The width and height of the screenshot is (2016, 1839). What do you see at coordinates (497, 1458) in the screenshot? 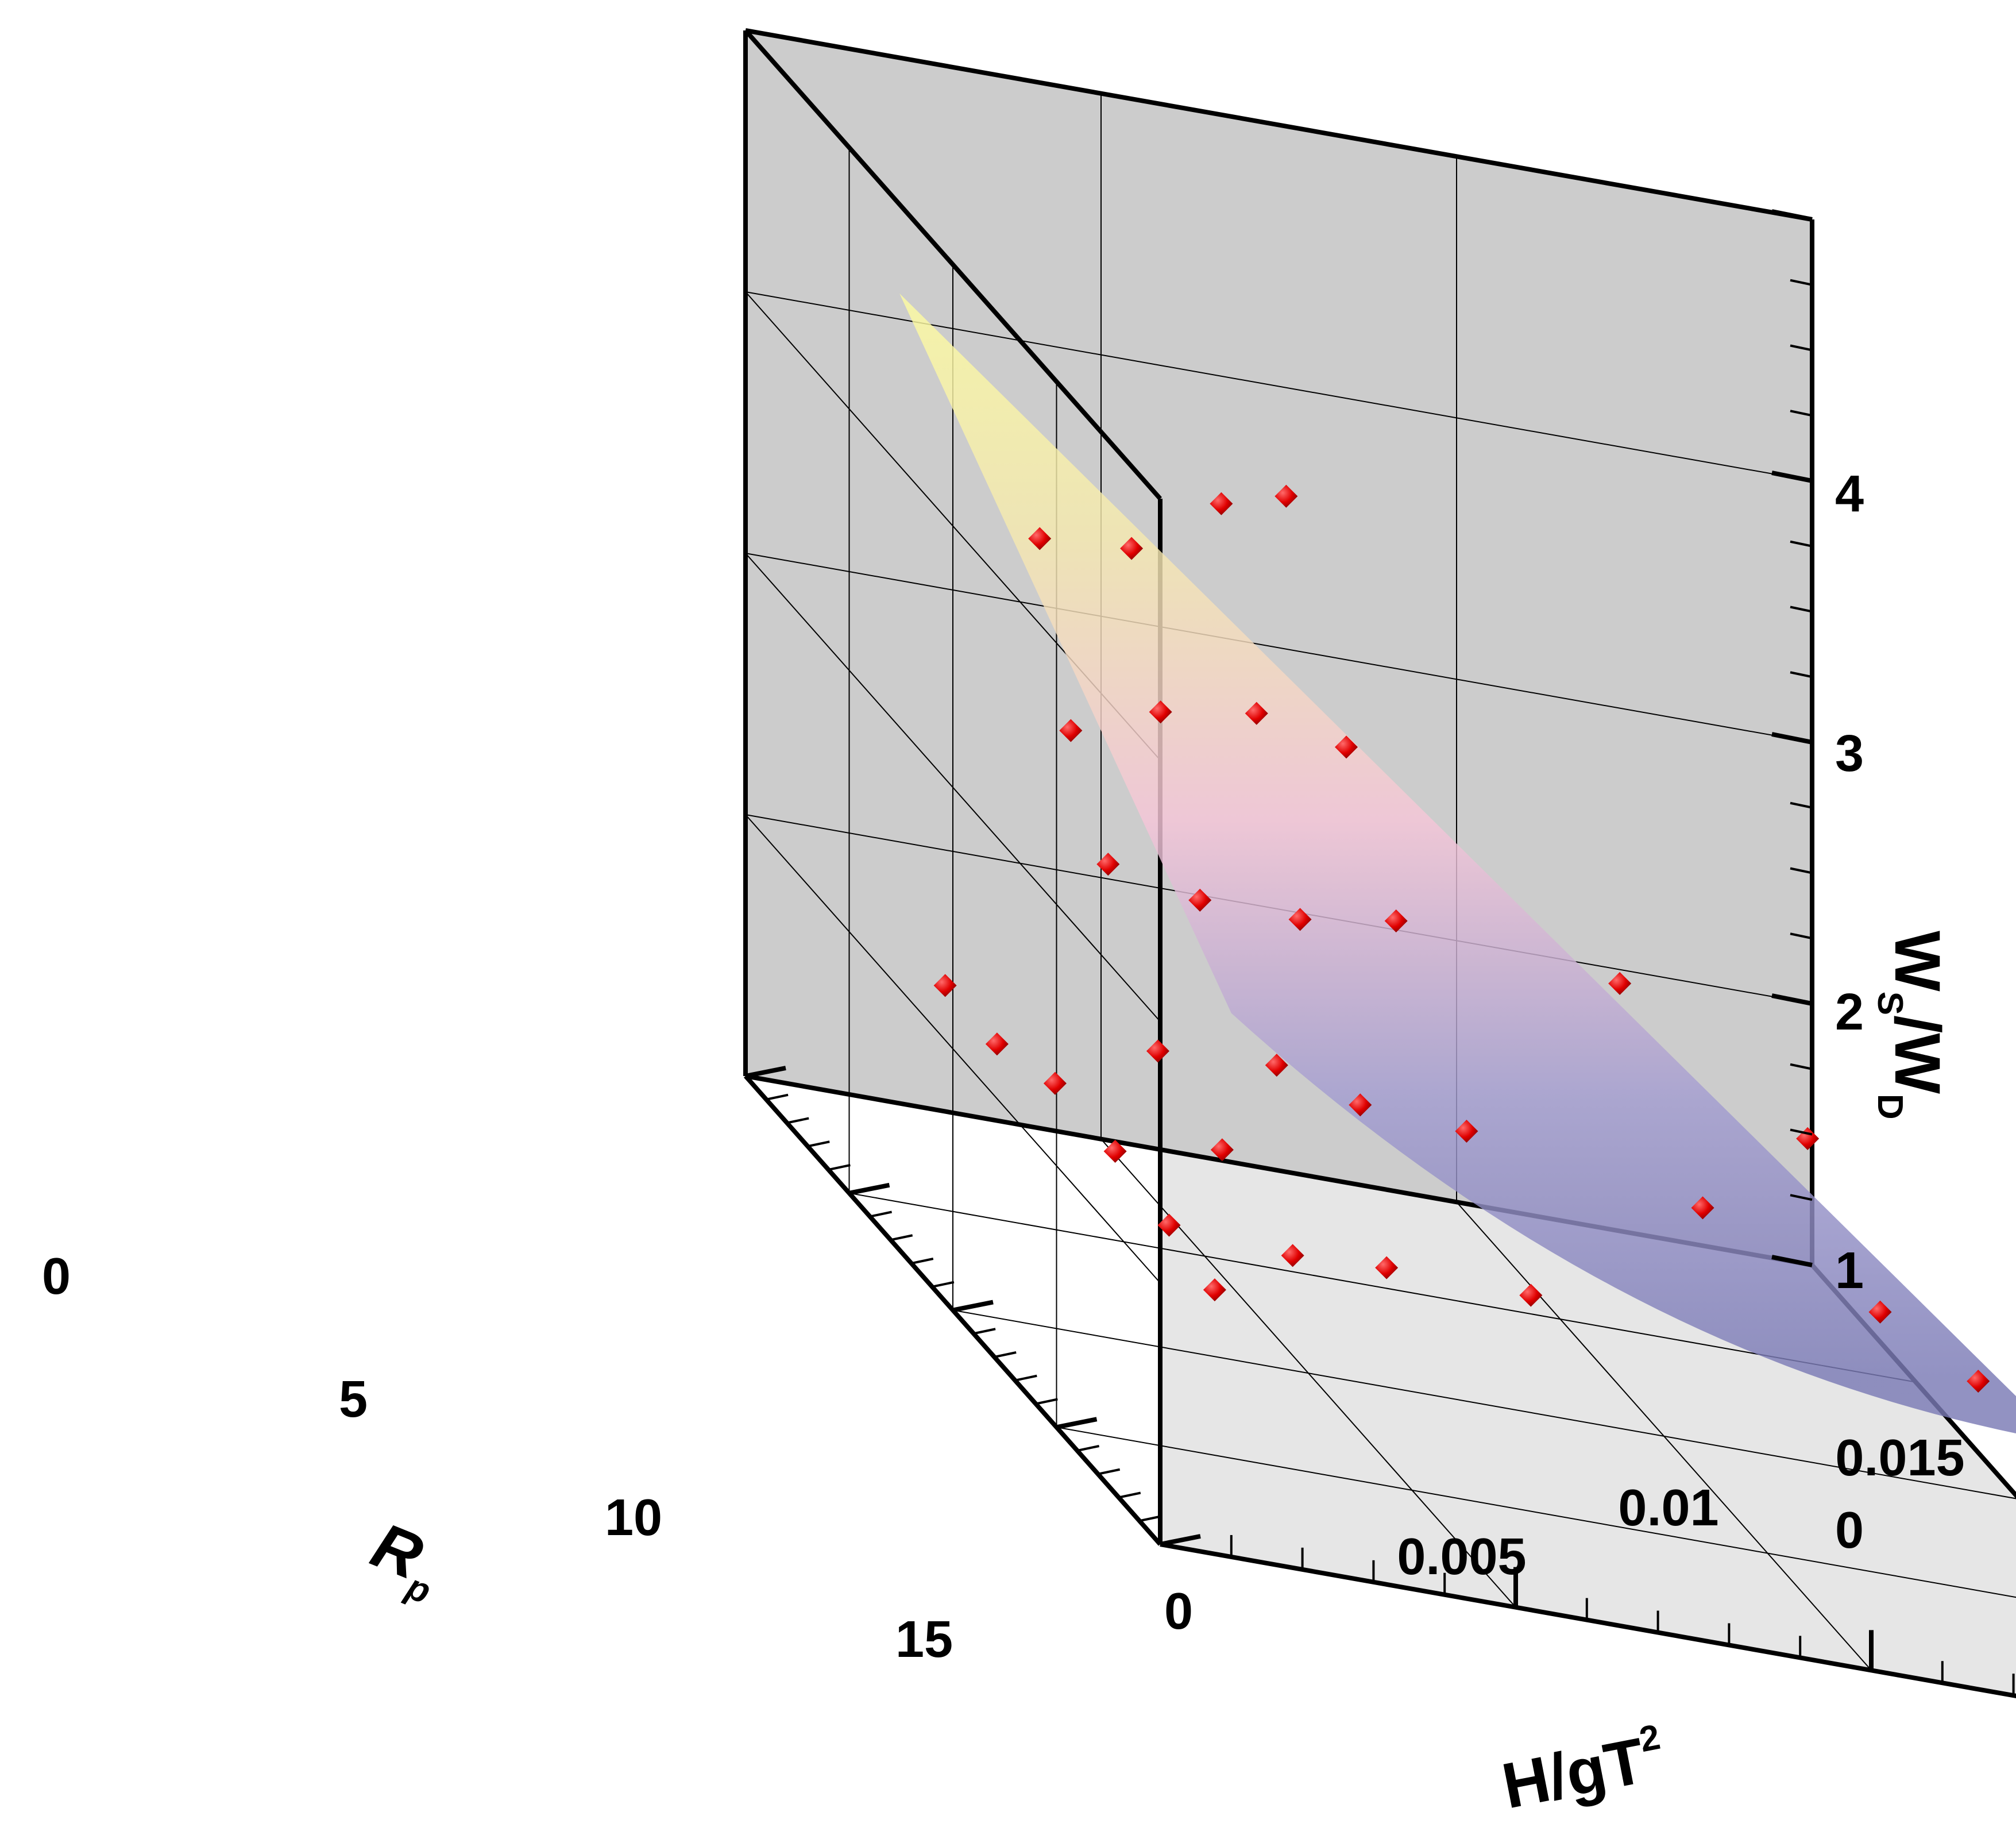
I see `y-axis-tick-labels: 0 5 10 15` at bounding box center [497, 1458].